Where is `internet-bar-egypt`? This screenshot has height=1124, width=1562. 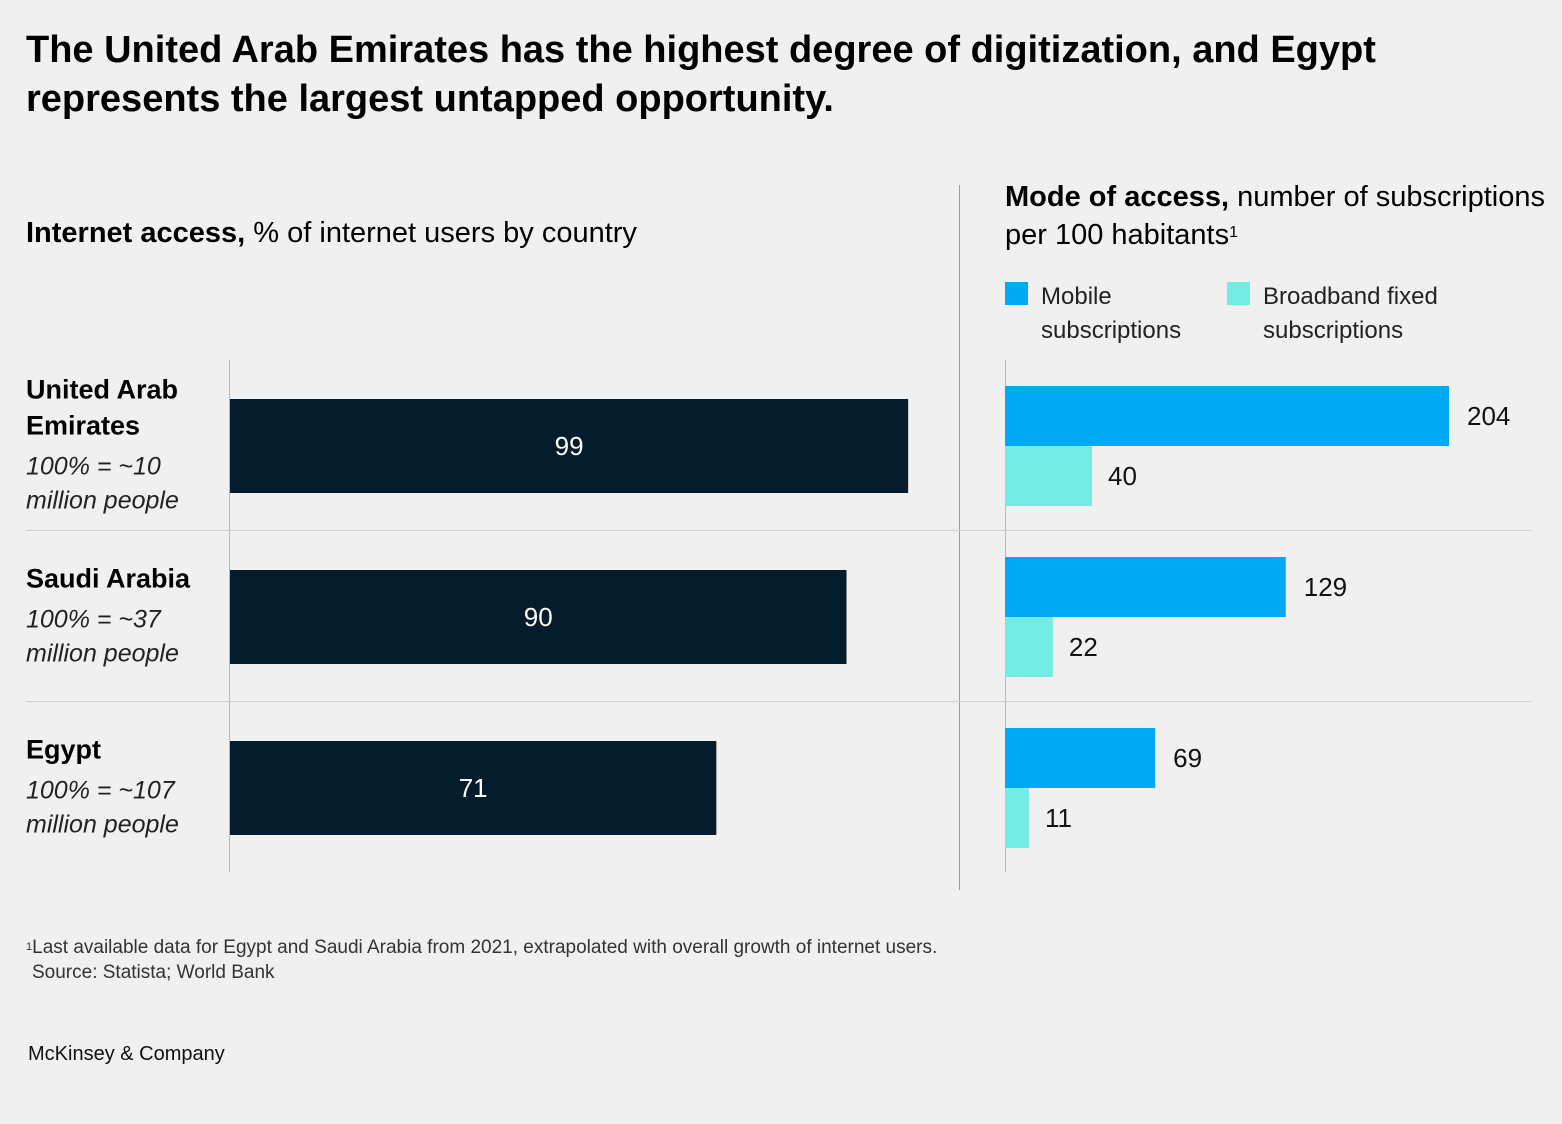 internet-bar-egypt is located at coordinates (473, 788).